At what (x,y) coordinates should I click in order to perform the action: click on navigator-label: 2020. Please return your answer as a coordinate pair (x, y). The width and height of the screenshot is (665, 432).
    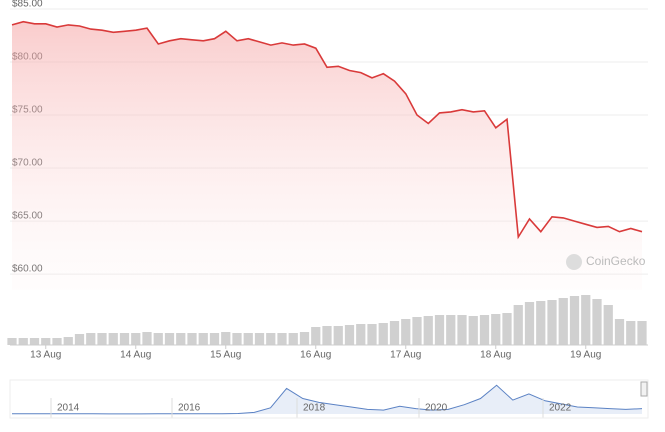
    Looking at the image, I should click on (436, 408).